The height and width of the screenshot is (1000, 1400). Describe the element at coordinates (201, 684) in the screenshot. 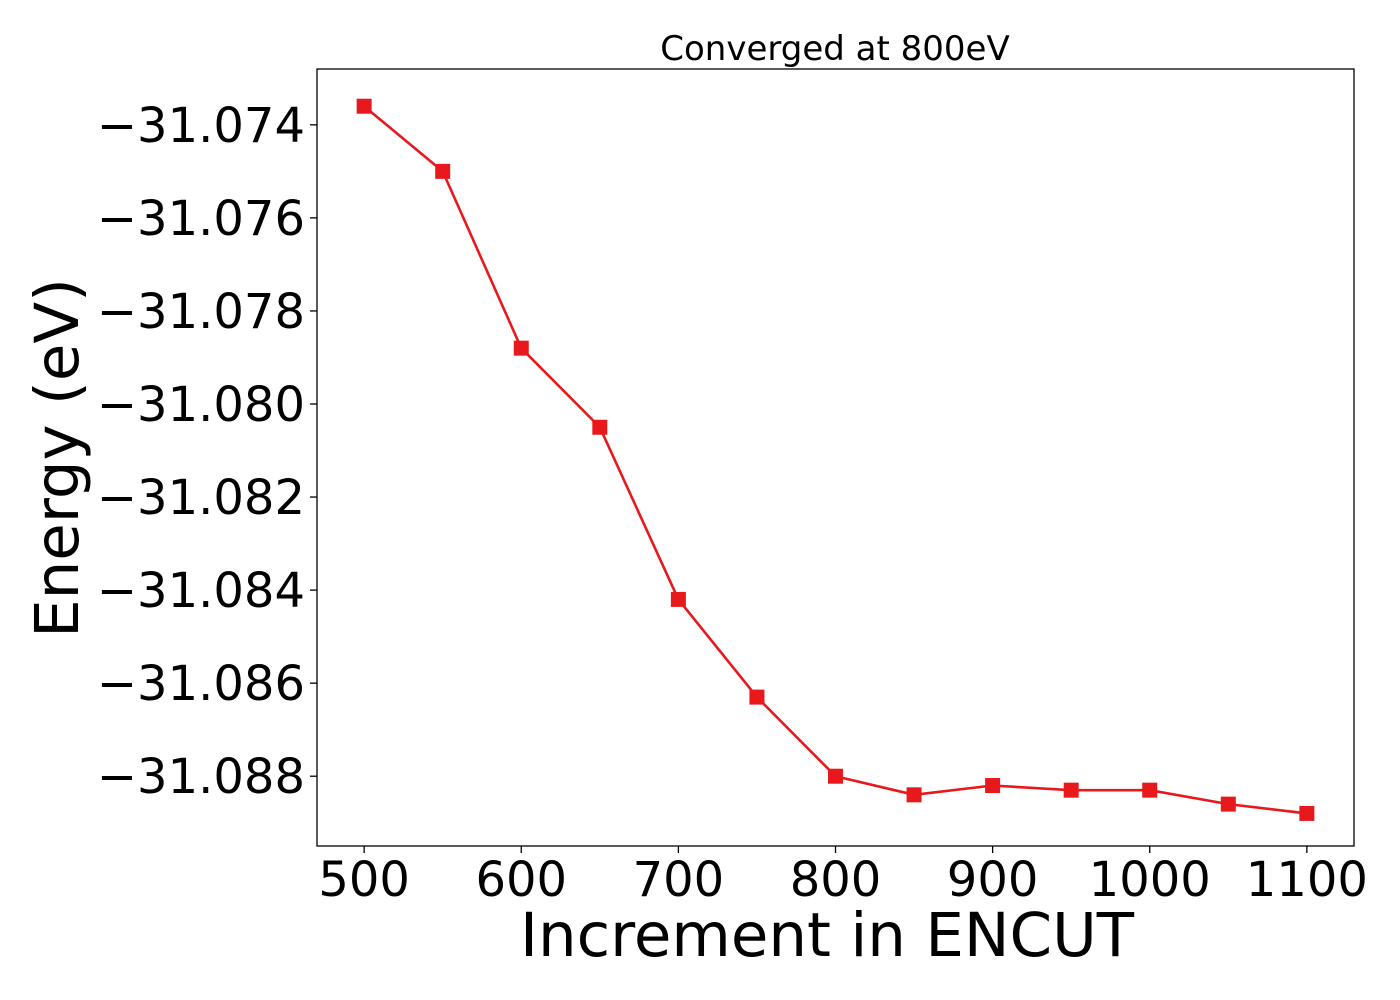

I see `y-tick-label: −31.086` at that location.